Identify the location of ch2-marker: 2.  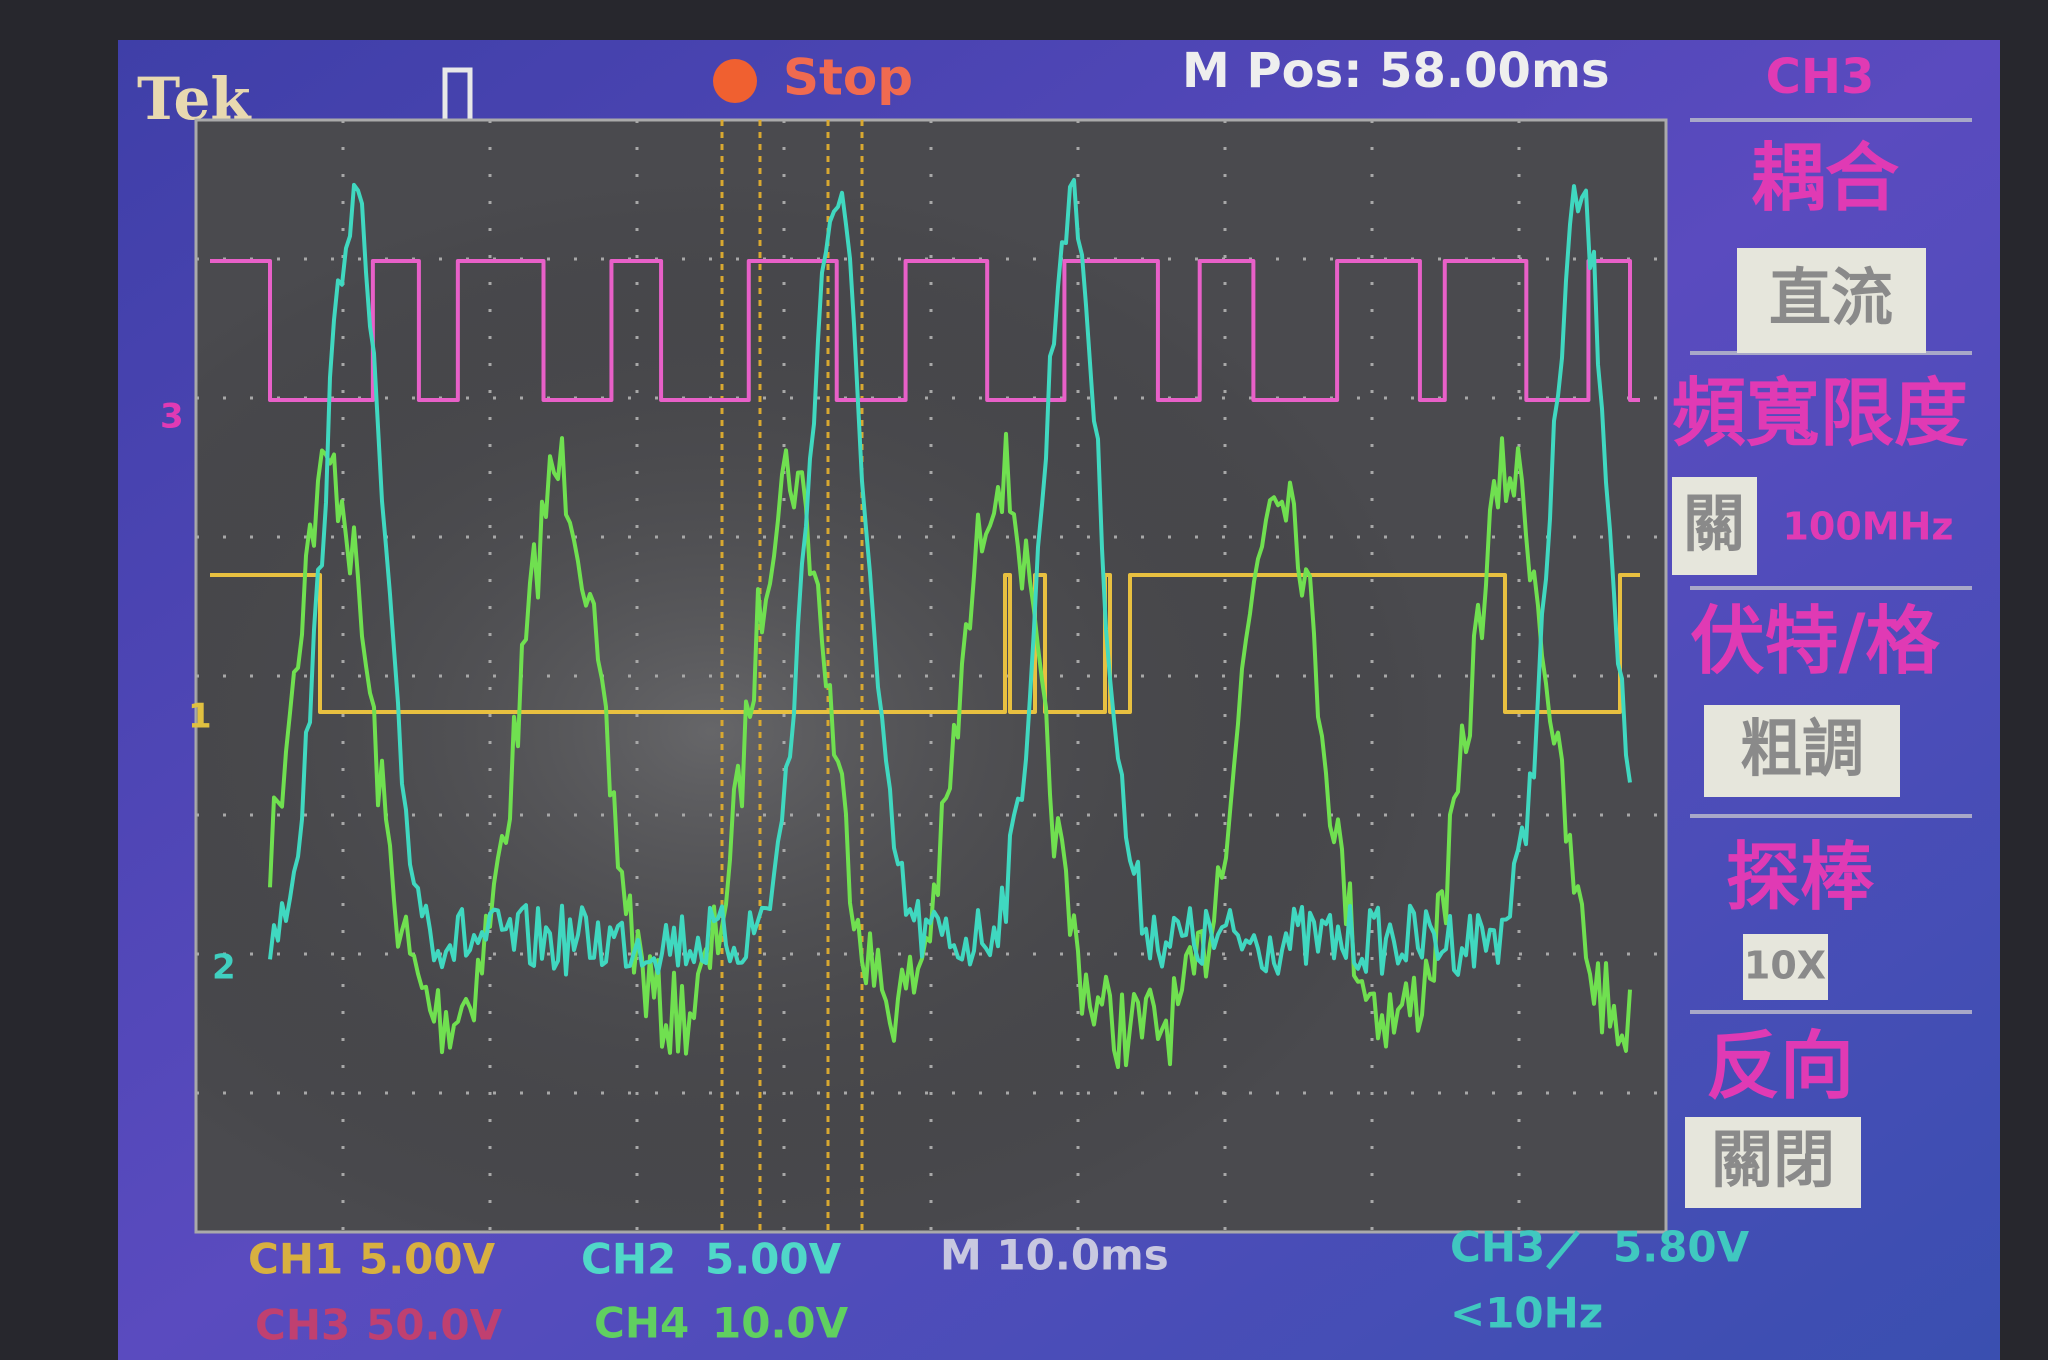
(224, 968).